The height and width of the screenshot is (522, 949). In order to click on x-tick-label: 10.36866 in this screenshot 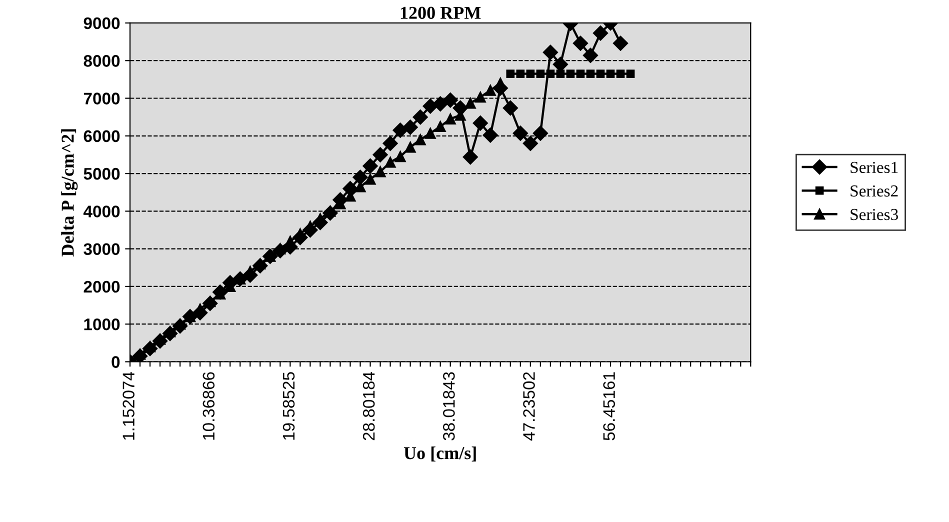, I will do `click(208, 406)`.